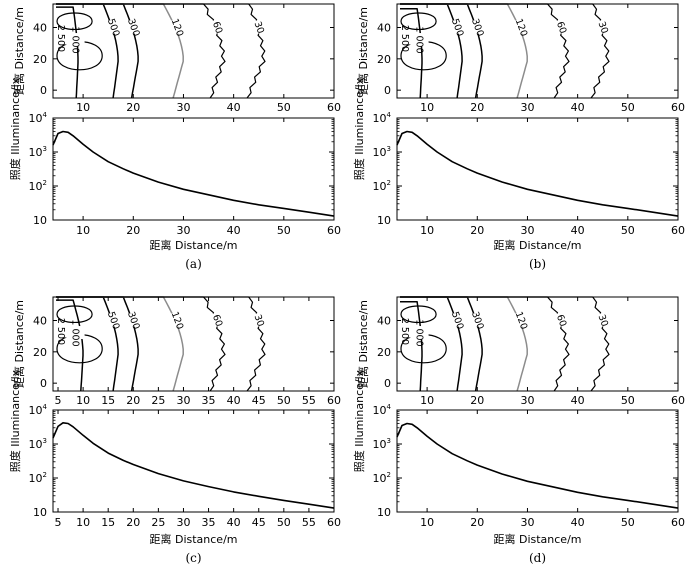 This screenshot has width=700, height=568. Describe the element at coordinates (537, 558) in the screenshot. I see `panel-caption: (d)` at that location.